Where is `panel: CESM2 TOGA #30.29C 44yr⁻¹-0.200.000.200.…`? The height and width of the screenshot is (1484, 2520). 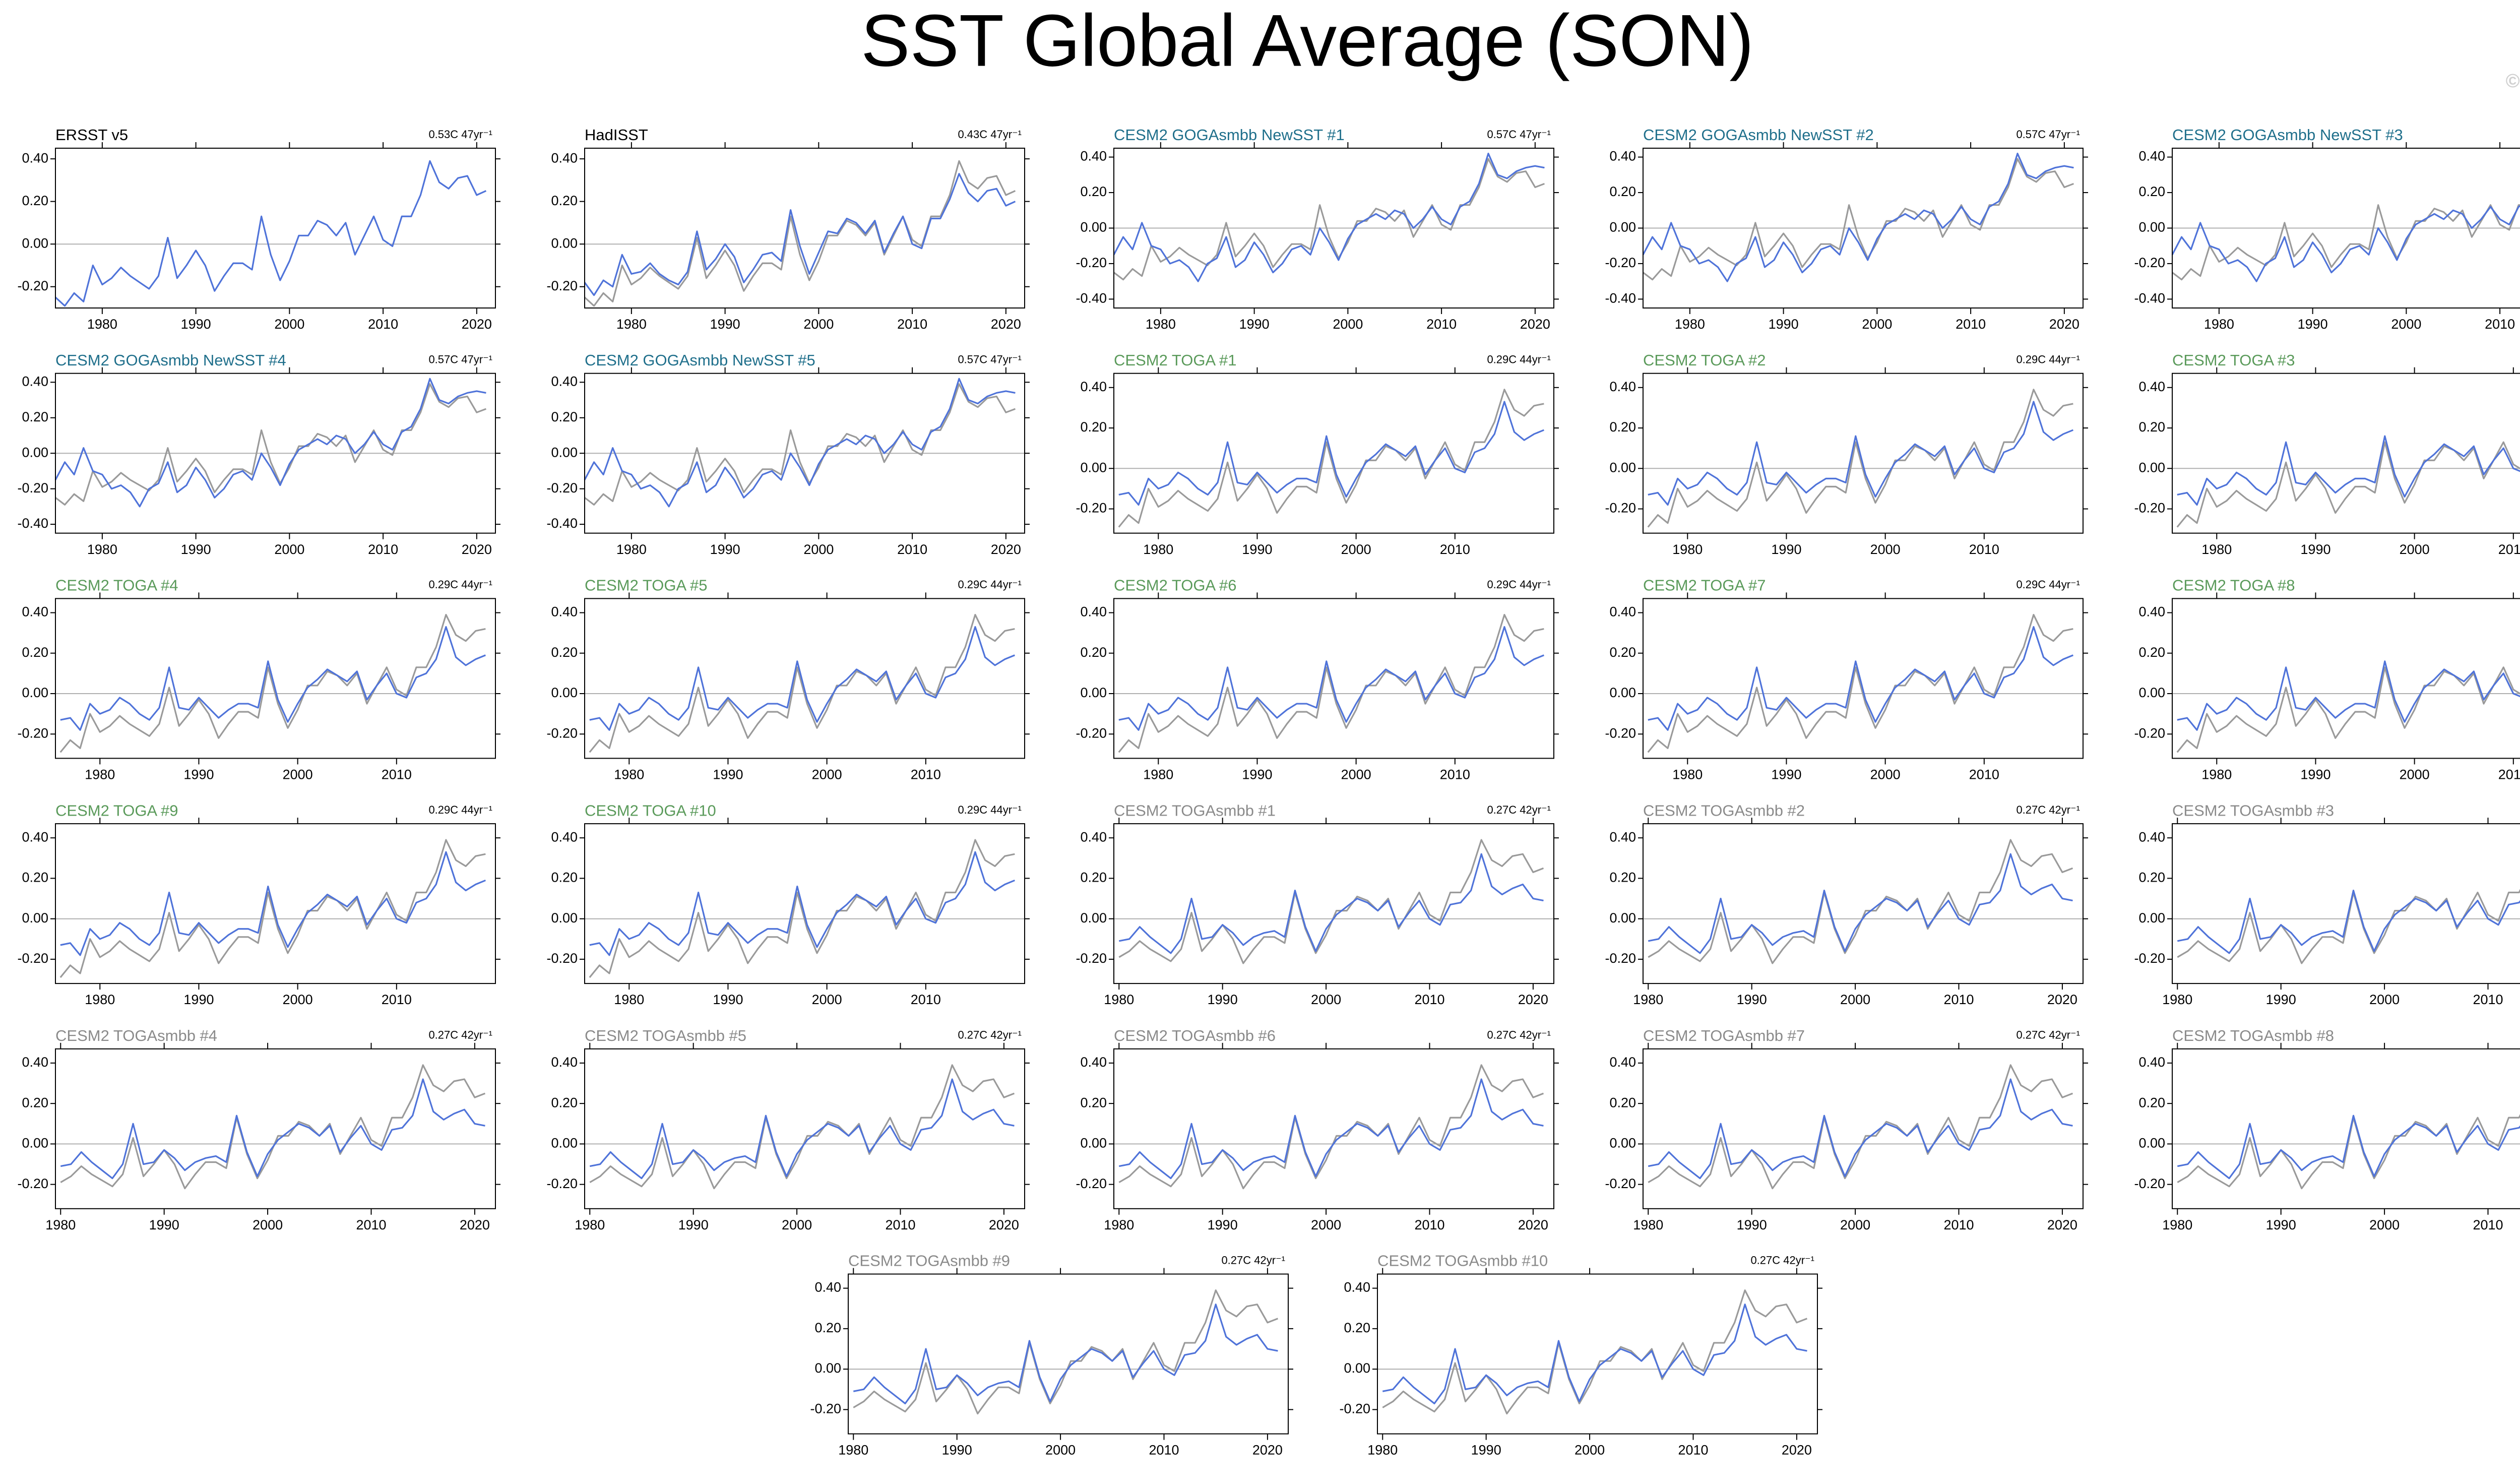
panel: CESM2 TOGA #30.29C 44yr⁻¹-0.200.000.200.… is located at coordinates (2327, 454).